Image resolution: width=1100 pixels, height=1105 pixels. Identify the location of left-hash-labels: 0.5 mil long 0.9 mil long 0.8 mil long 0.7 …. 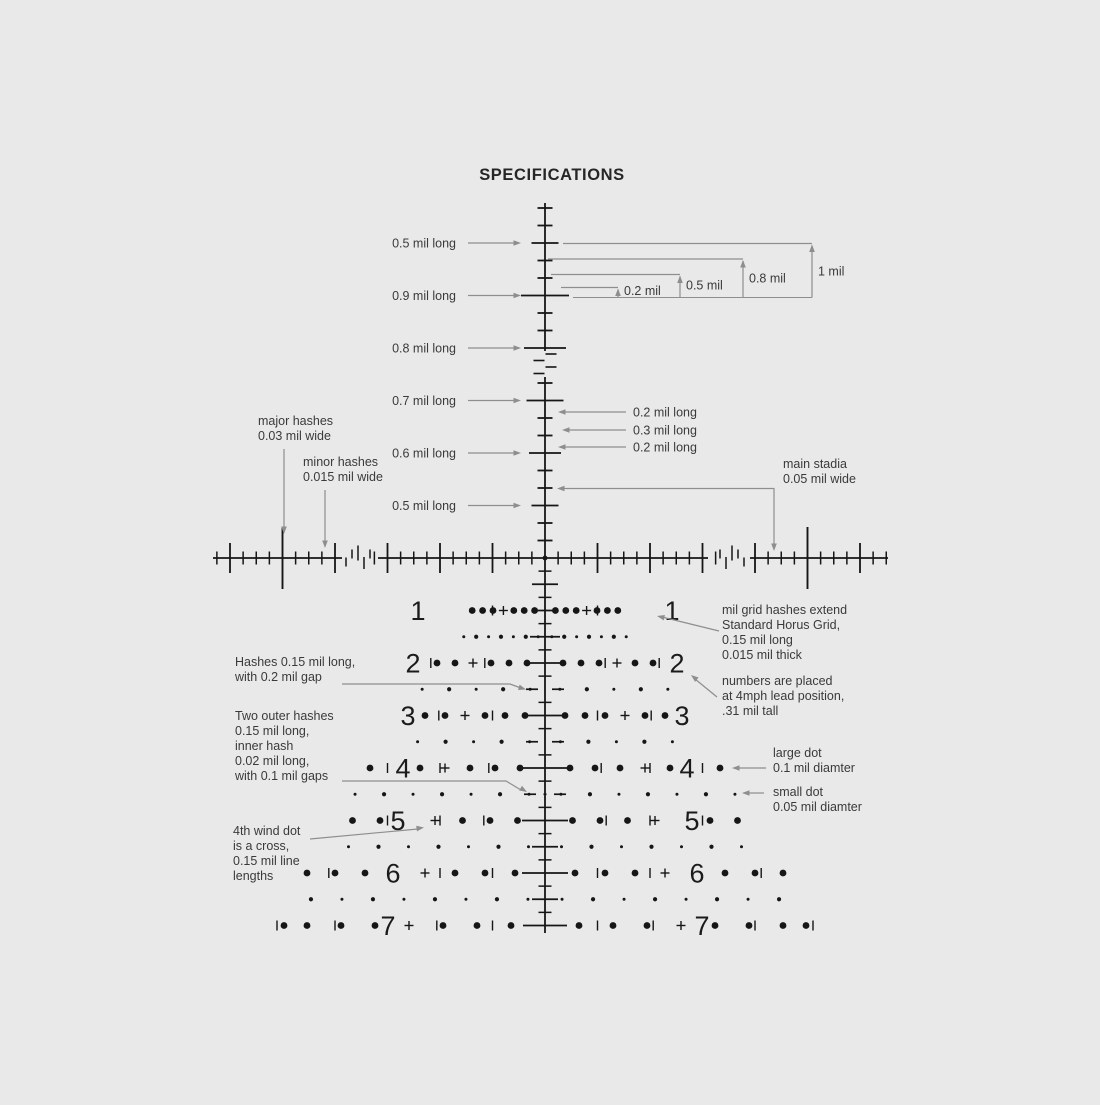
(456, 375).